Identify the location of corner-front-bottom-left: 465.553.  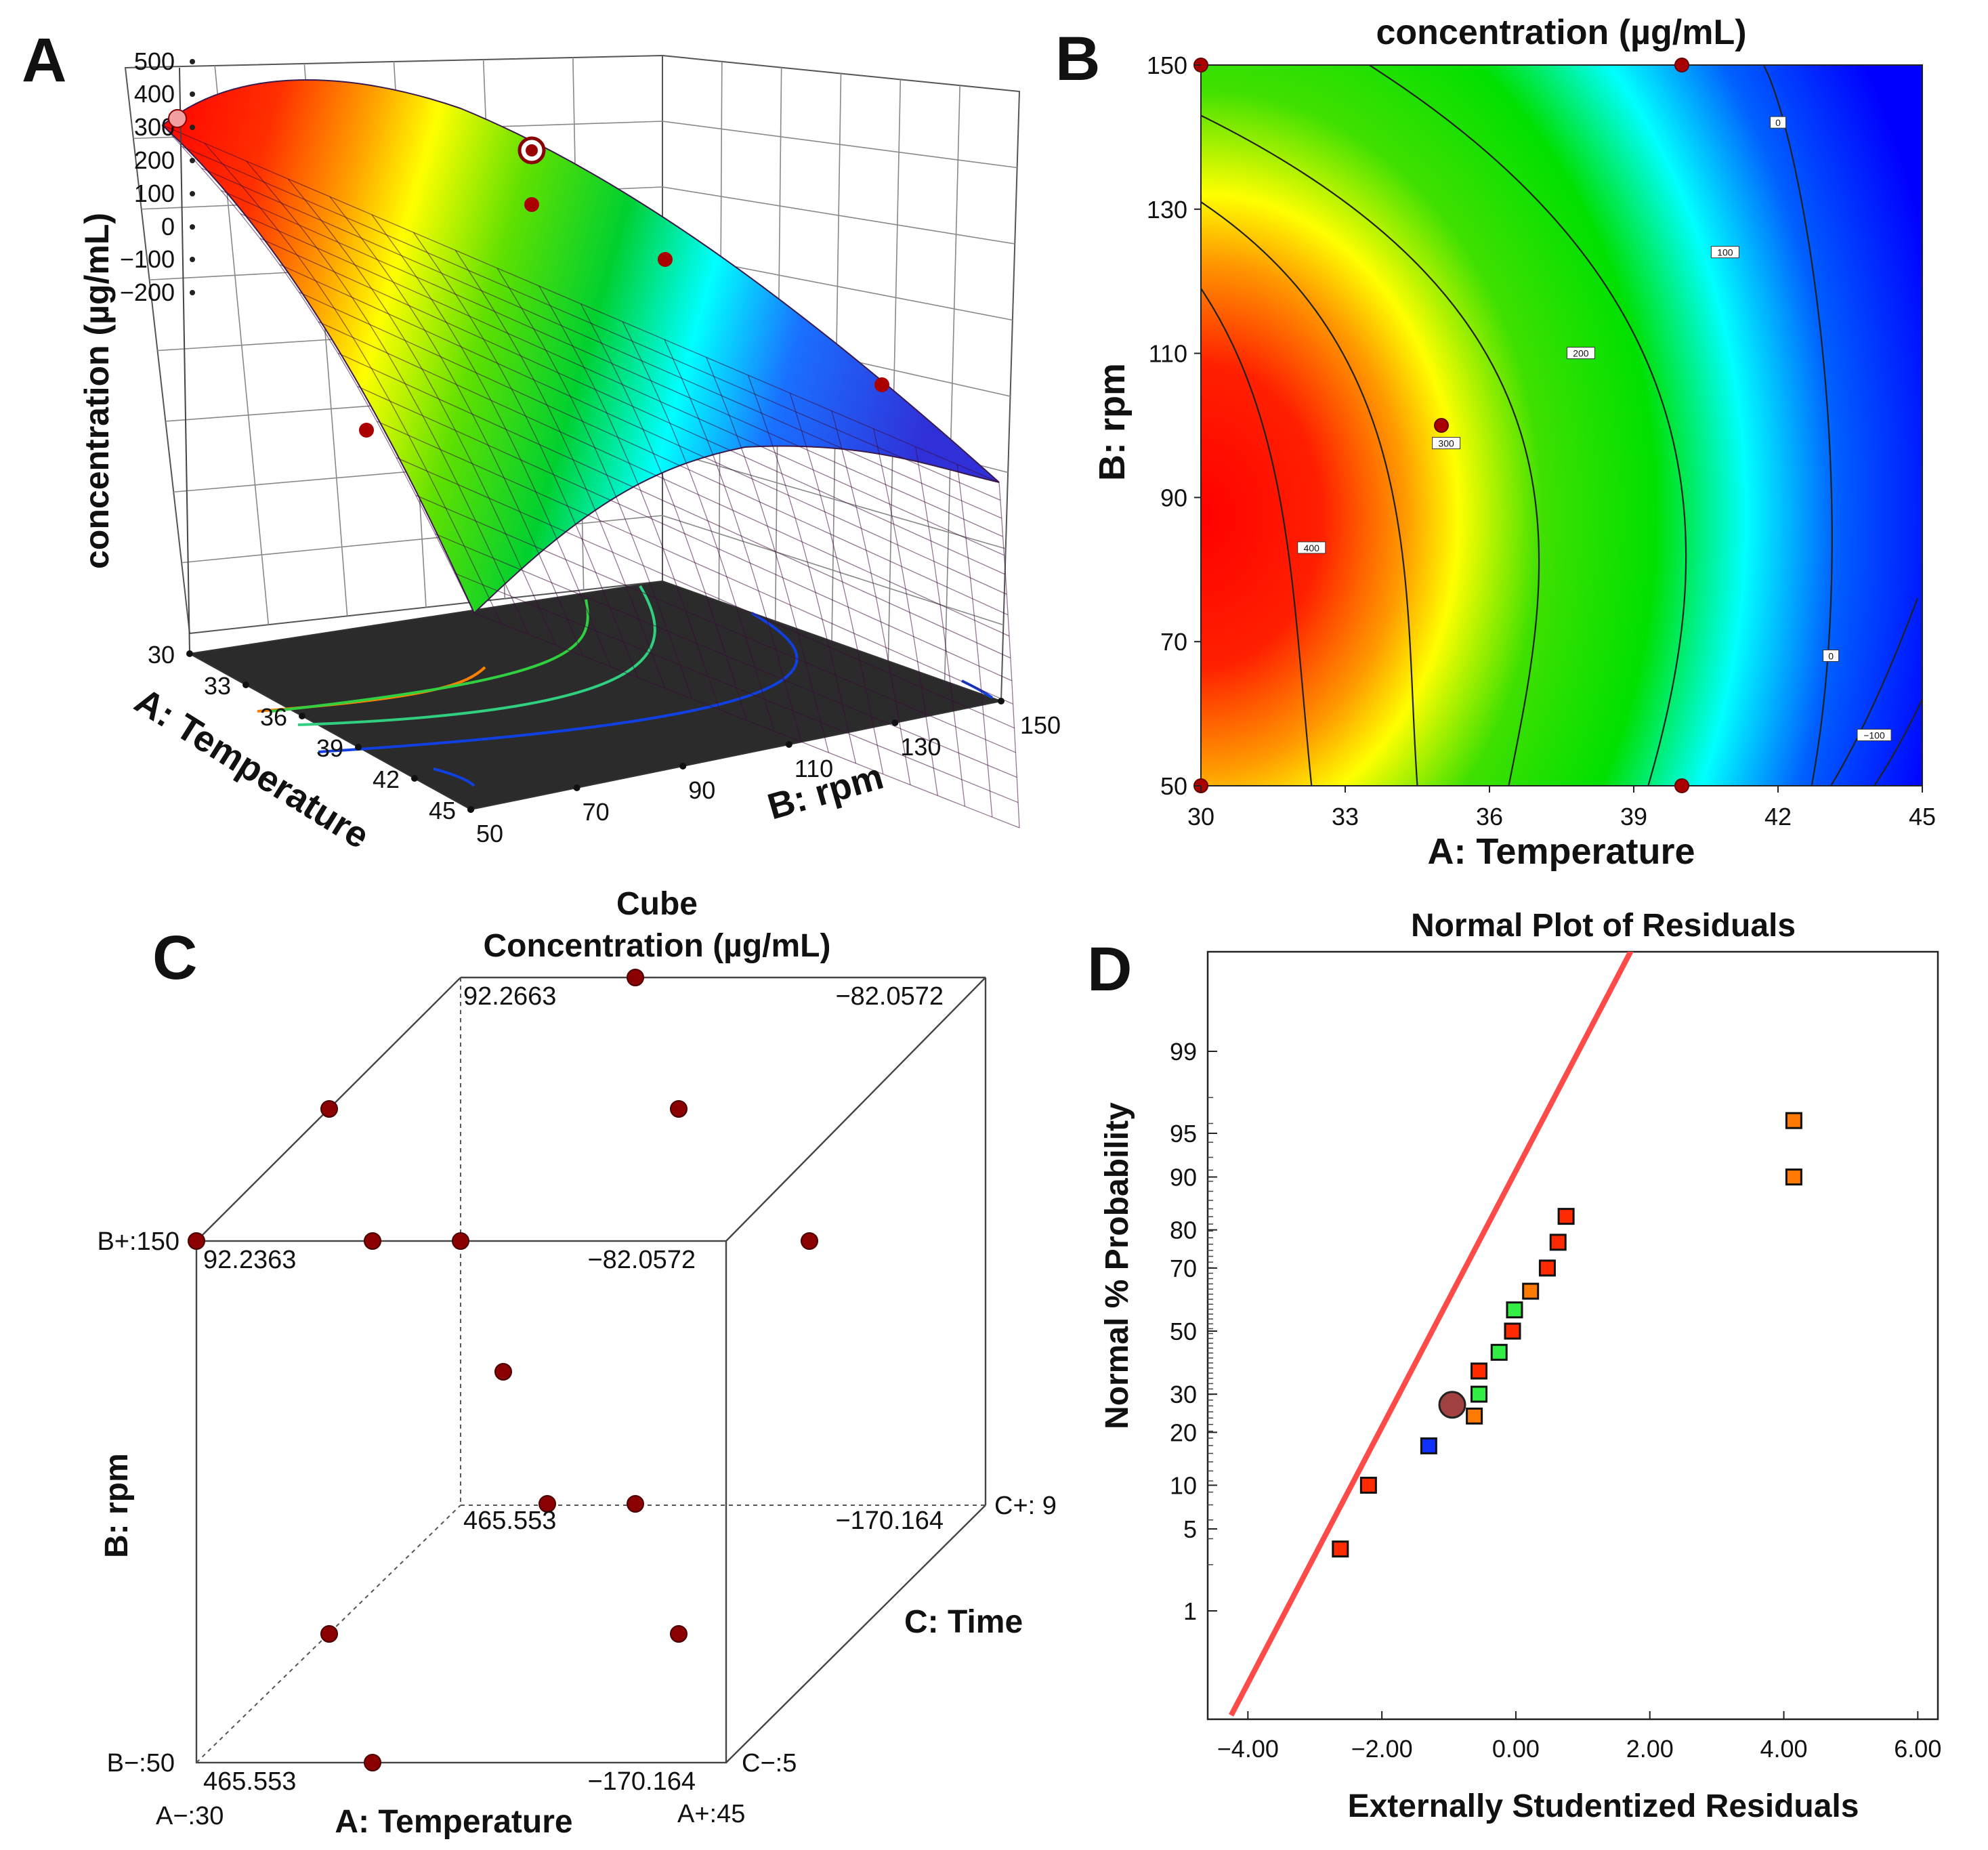
(249, 1781).